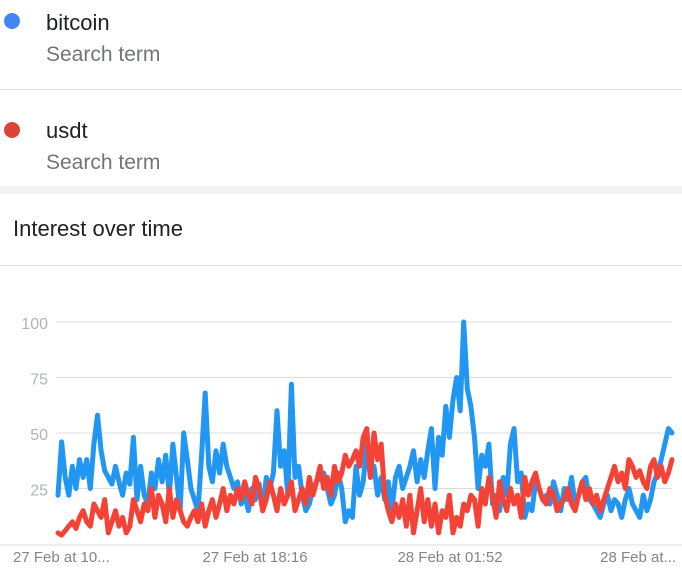 The width and height of the screenshot is (682, 570). What do you see at coordinates (78, 22) in the screenshot?
I see `term-name: bitcoin` at bounding box center [78, 22].